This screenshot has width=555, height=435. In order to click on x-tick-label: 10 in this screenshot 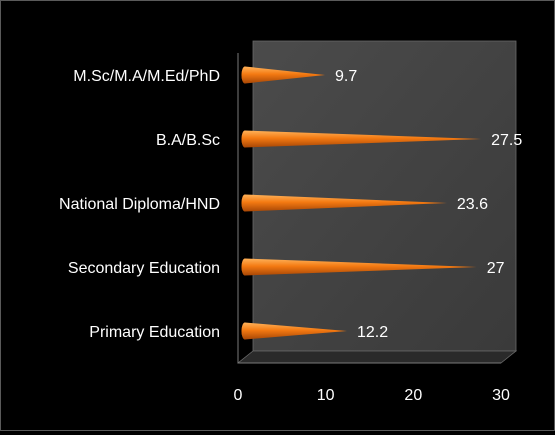, I will do `click(326, 395)`.